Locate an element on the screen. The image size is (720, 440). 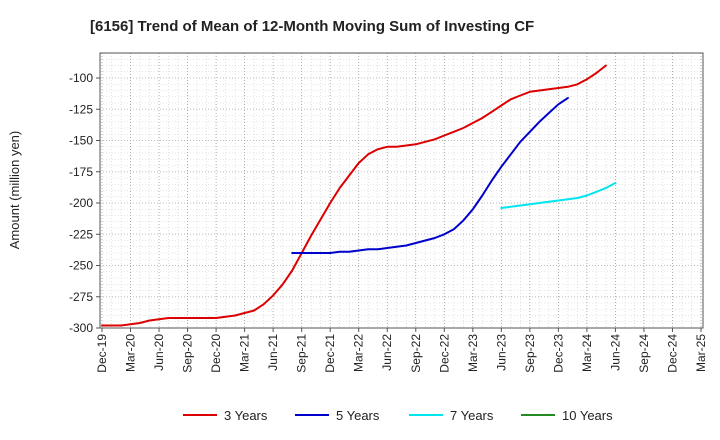
x-tick-label: Jun-21 is located at coordinates (273, 352).